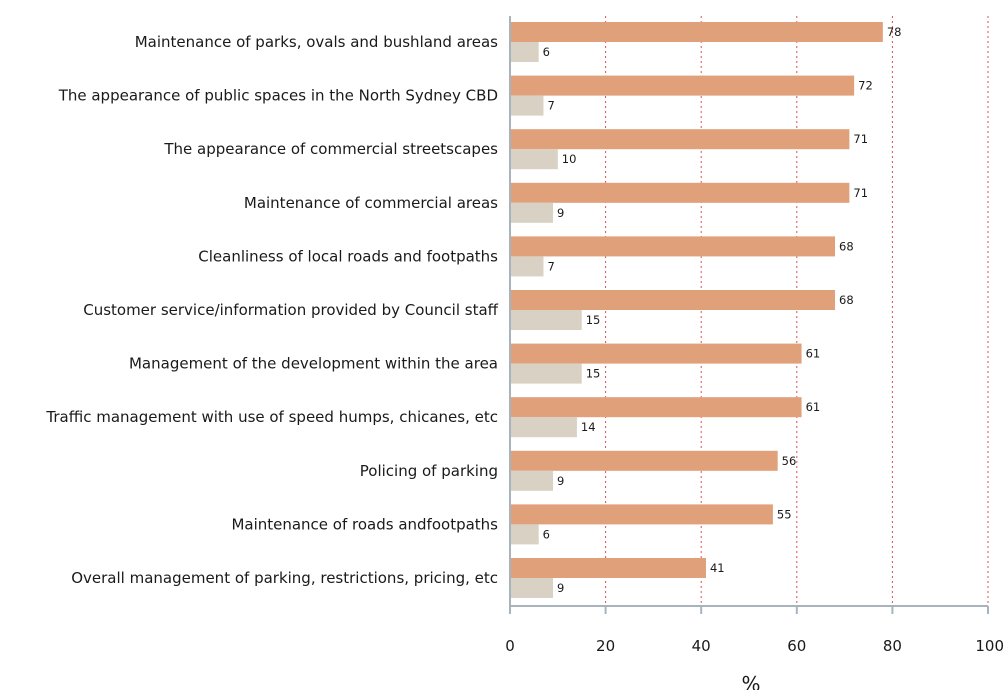 The image size is (1006, 690). Describe the element at coordinates (371, 203) in the screenshot. I see `category-label: Maintenance of commercial areas` at that location.